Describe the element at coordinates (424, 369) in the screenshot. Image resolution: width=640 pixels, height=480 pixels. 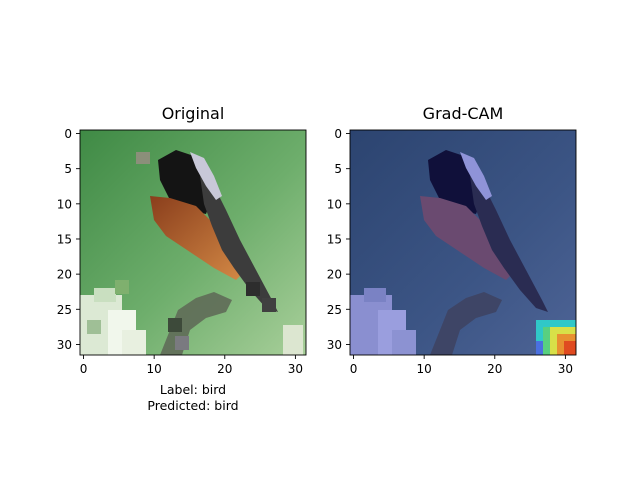
I see `gradcam-xtick-label: 10` at that location.